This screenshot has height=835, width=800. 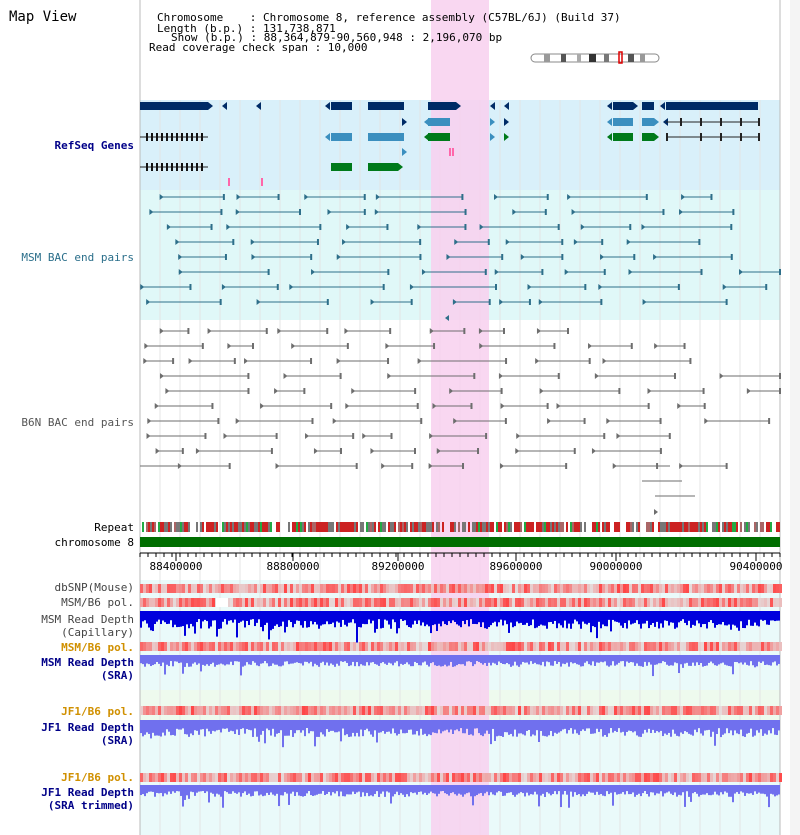 What do you see at coordinates (222, 602) in the screenshot?
I see `pol-gap` at bounding box center [222, 602].